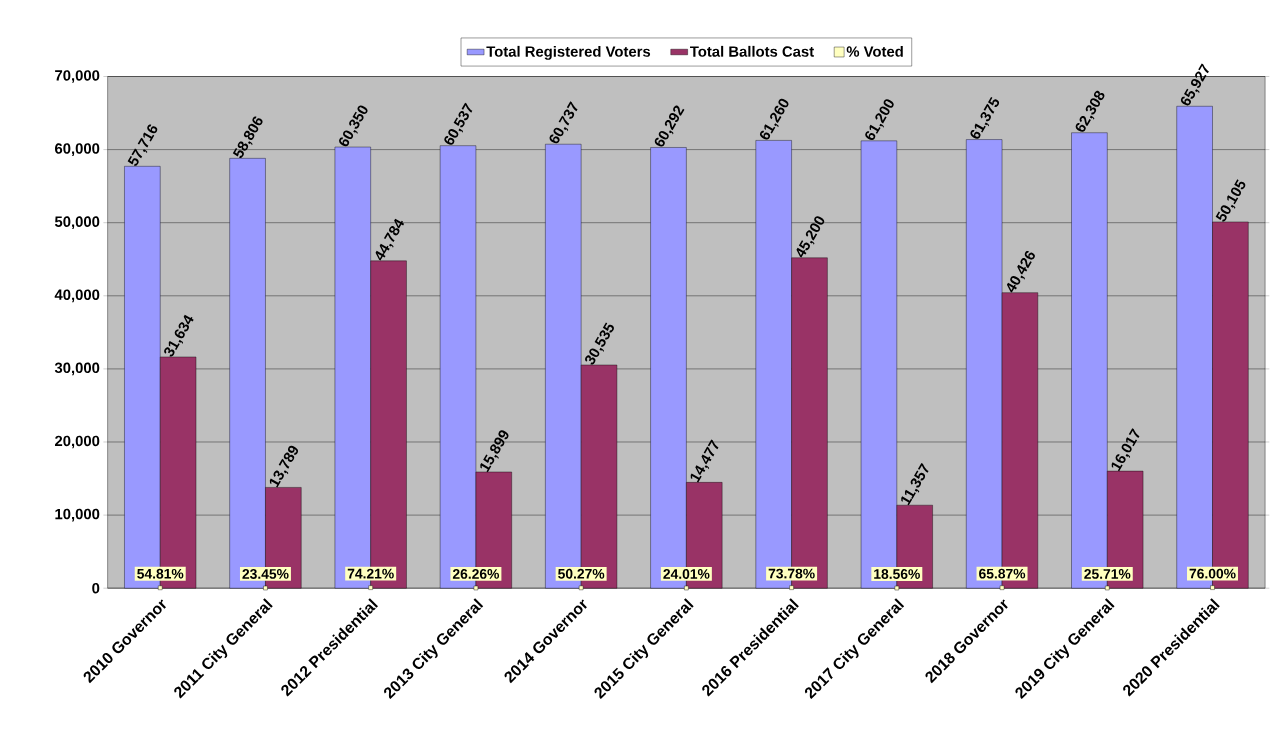 The width and height of the screenshot is (1285, 748). Describe the element at coordinates (791, 573) in the screenshot. I see `data-label: 73.78%` at that location.